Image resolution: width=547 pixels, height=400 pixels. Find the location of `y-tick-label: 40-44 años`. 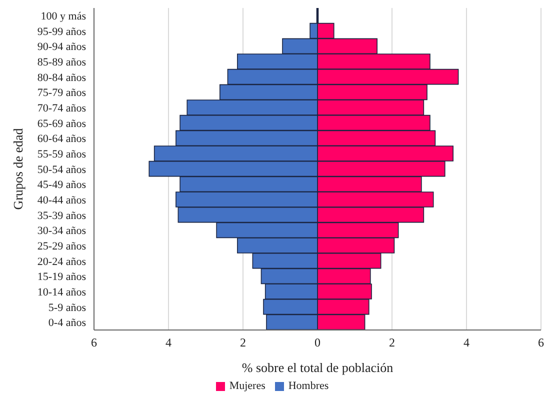

y-tick-label: 40-44 años is located at coordinates (61, 200).